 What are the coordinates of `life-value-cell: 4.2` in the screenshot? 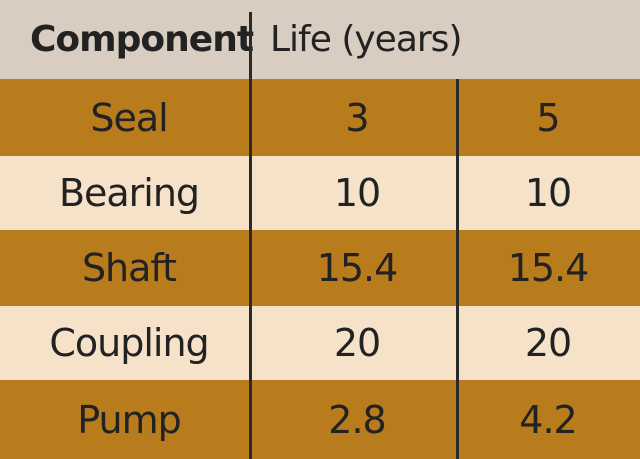 It's located at (548, 419).